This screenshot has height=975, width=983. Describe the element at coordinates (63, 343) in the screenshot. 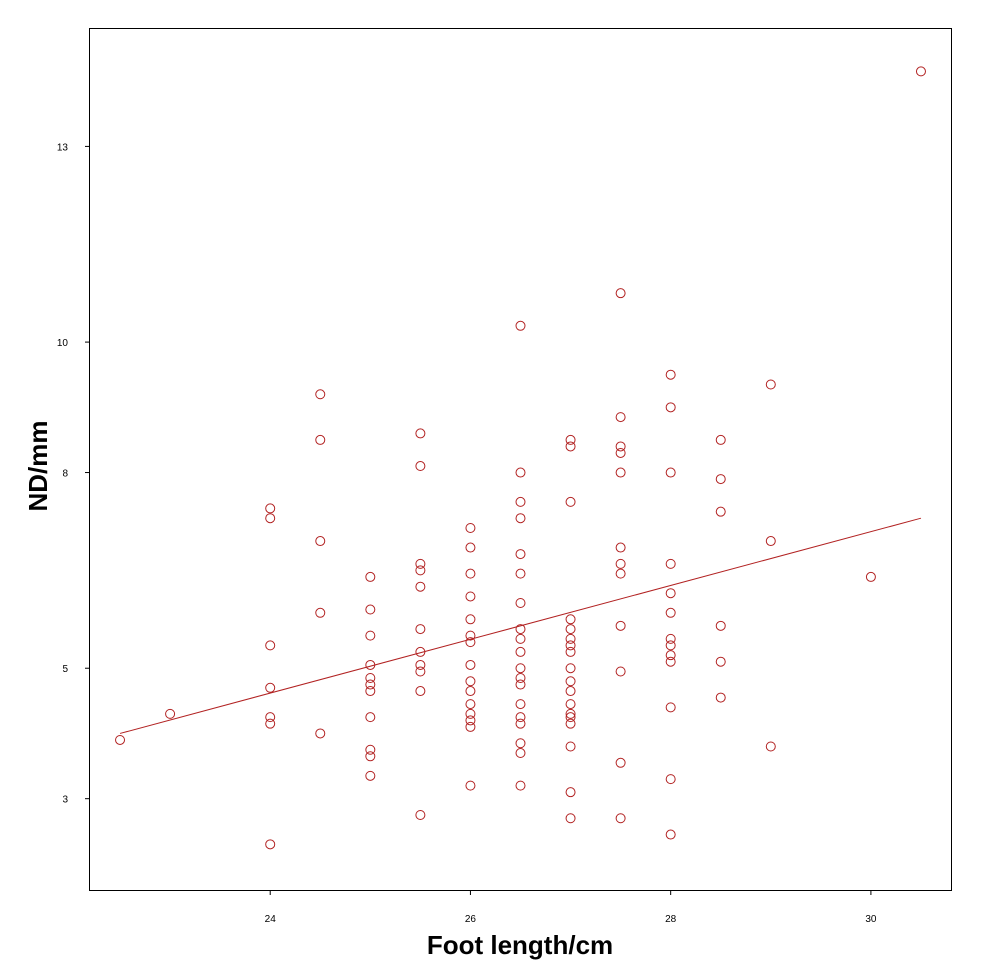

I see `y-tick-label: 10` at that location.